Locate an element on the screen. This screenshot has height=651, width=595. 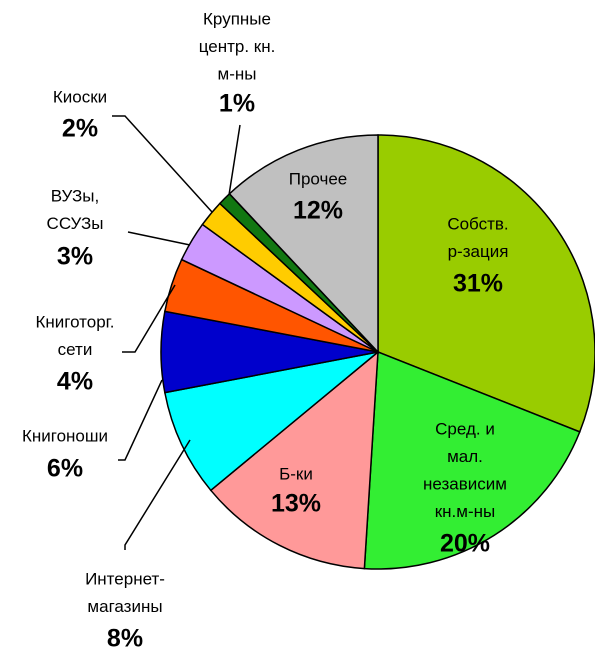
slice-value-label: 1% is located at coordinates (237, 104).